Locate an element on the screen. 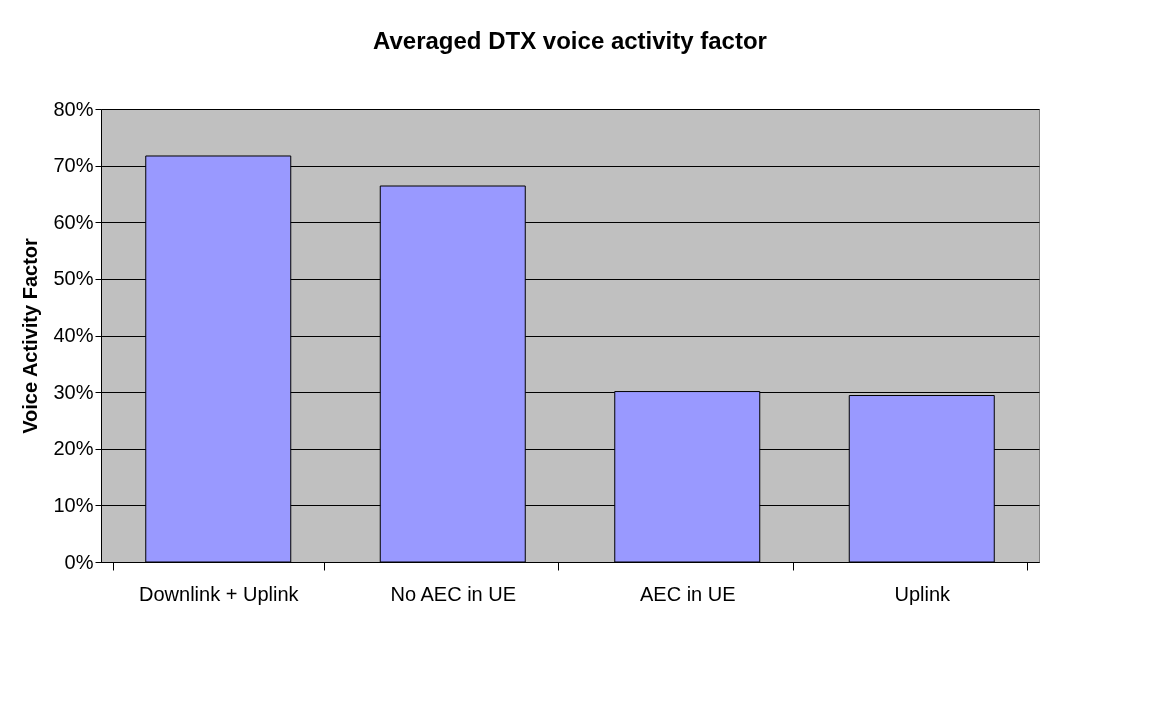 The width and height of the screenshot is (1149, 704). x-tick-label: Downlink + Uplink is located at coordinates (219, 593).